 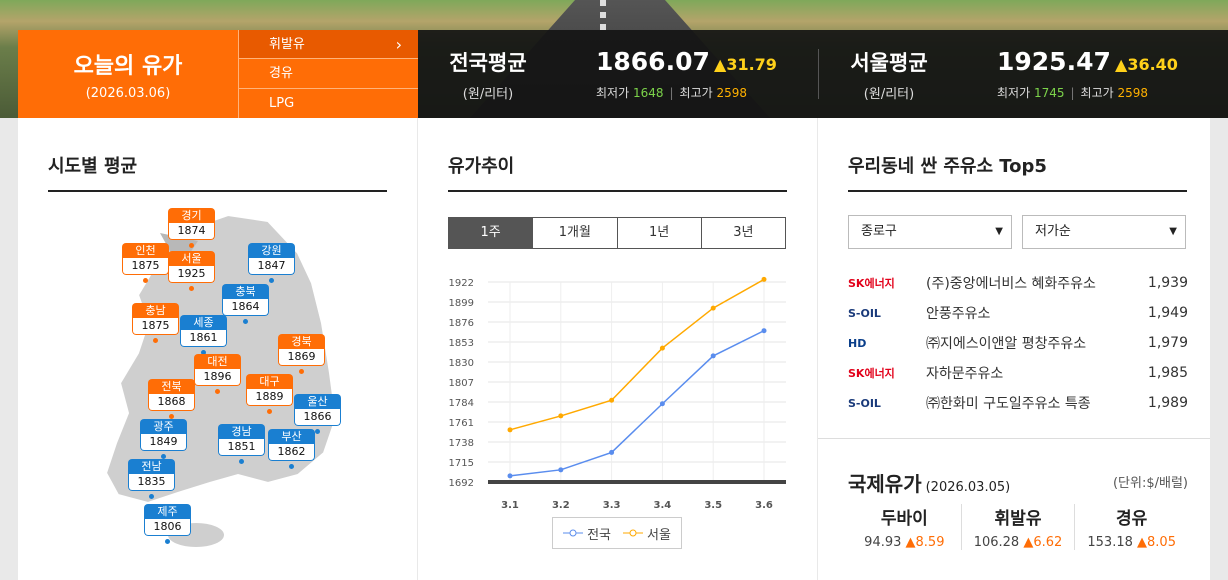 I want to click on sort-select: 저가순 ▼, so click(x=1104, y=232).